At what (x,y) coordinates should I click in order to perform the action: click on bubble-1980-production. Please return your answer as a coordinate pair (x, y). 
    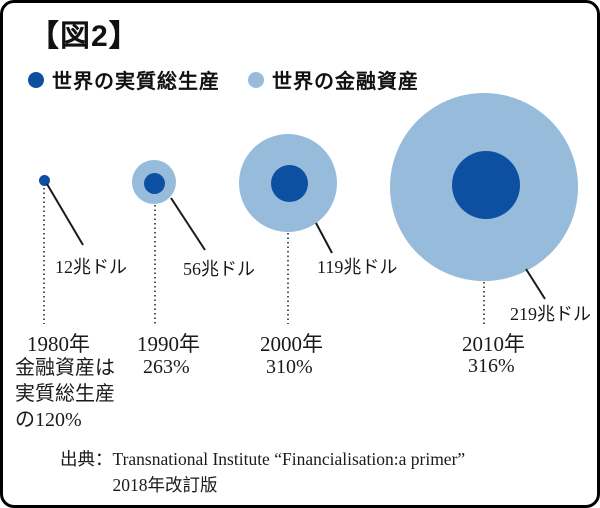
    Looking at the image, I should click on (44, 180).